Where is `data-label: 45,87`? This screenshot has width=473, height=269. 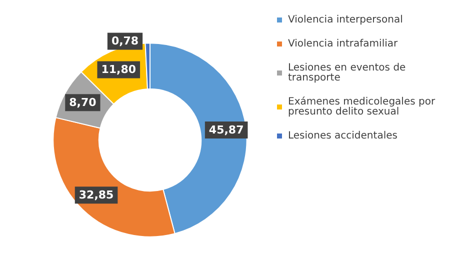
data-label: 45,87 is located at coordinates (226, 130).